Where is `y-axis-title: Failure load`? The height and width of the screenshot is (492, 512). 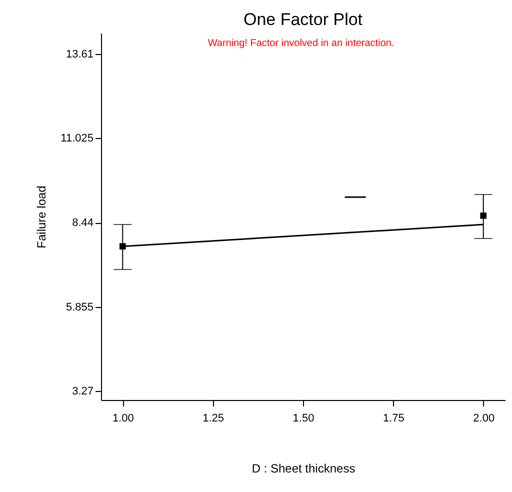
y-axis-title: Failure load is located at coordinates (41, 217).